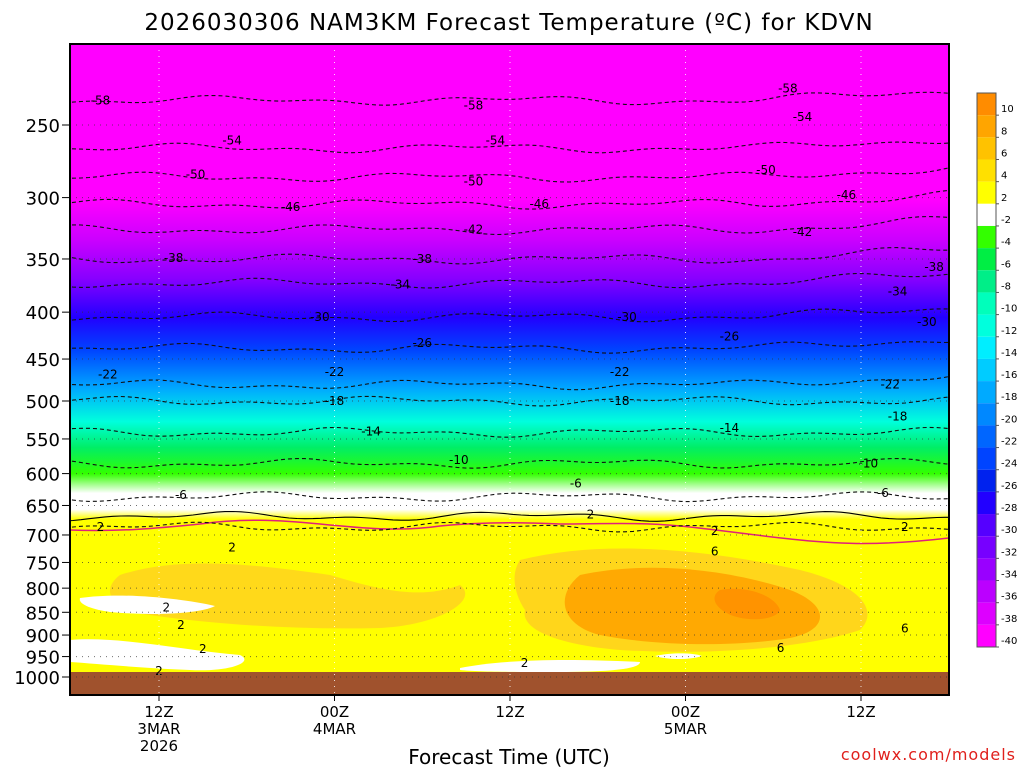 The width and height of the screenshot is (1024, 768). What do you see at coordinates (1009, 331) in the screenshot?
I see `colorbar-label: -12` at bounding box center [1009, 331].